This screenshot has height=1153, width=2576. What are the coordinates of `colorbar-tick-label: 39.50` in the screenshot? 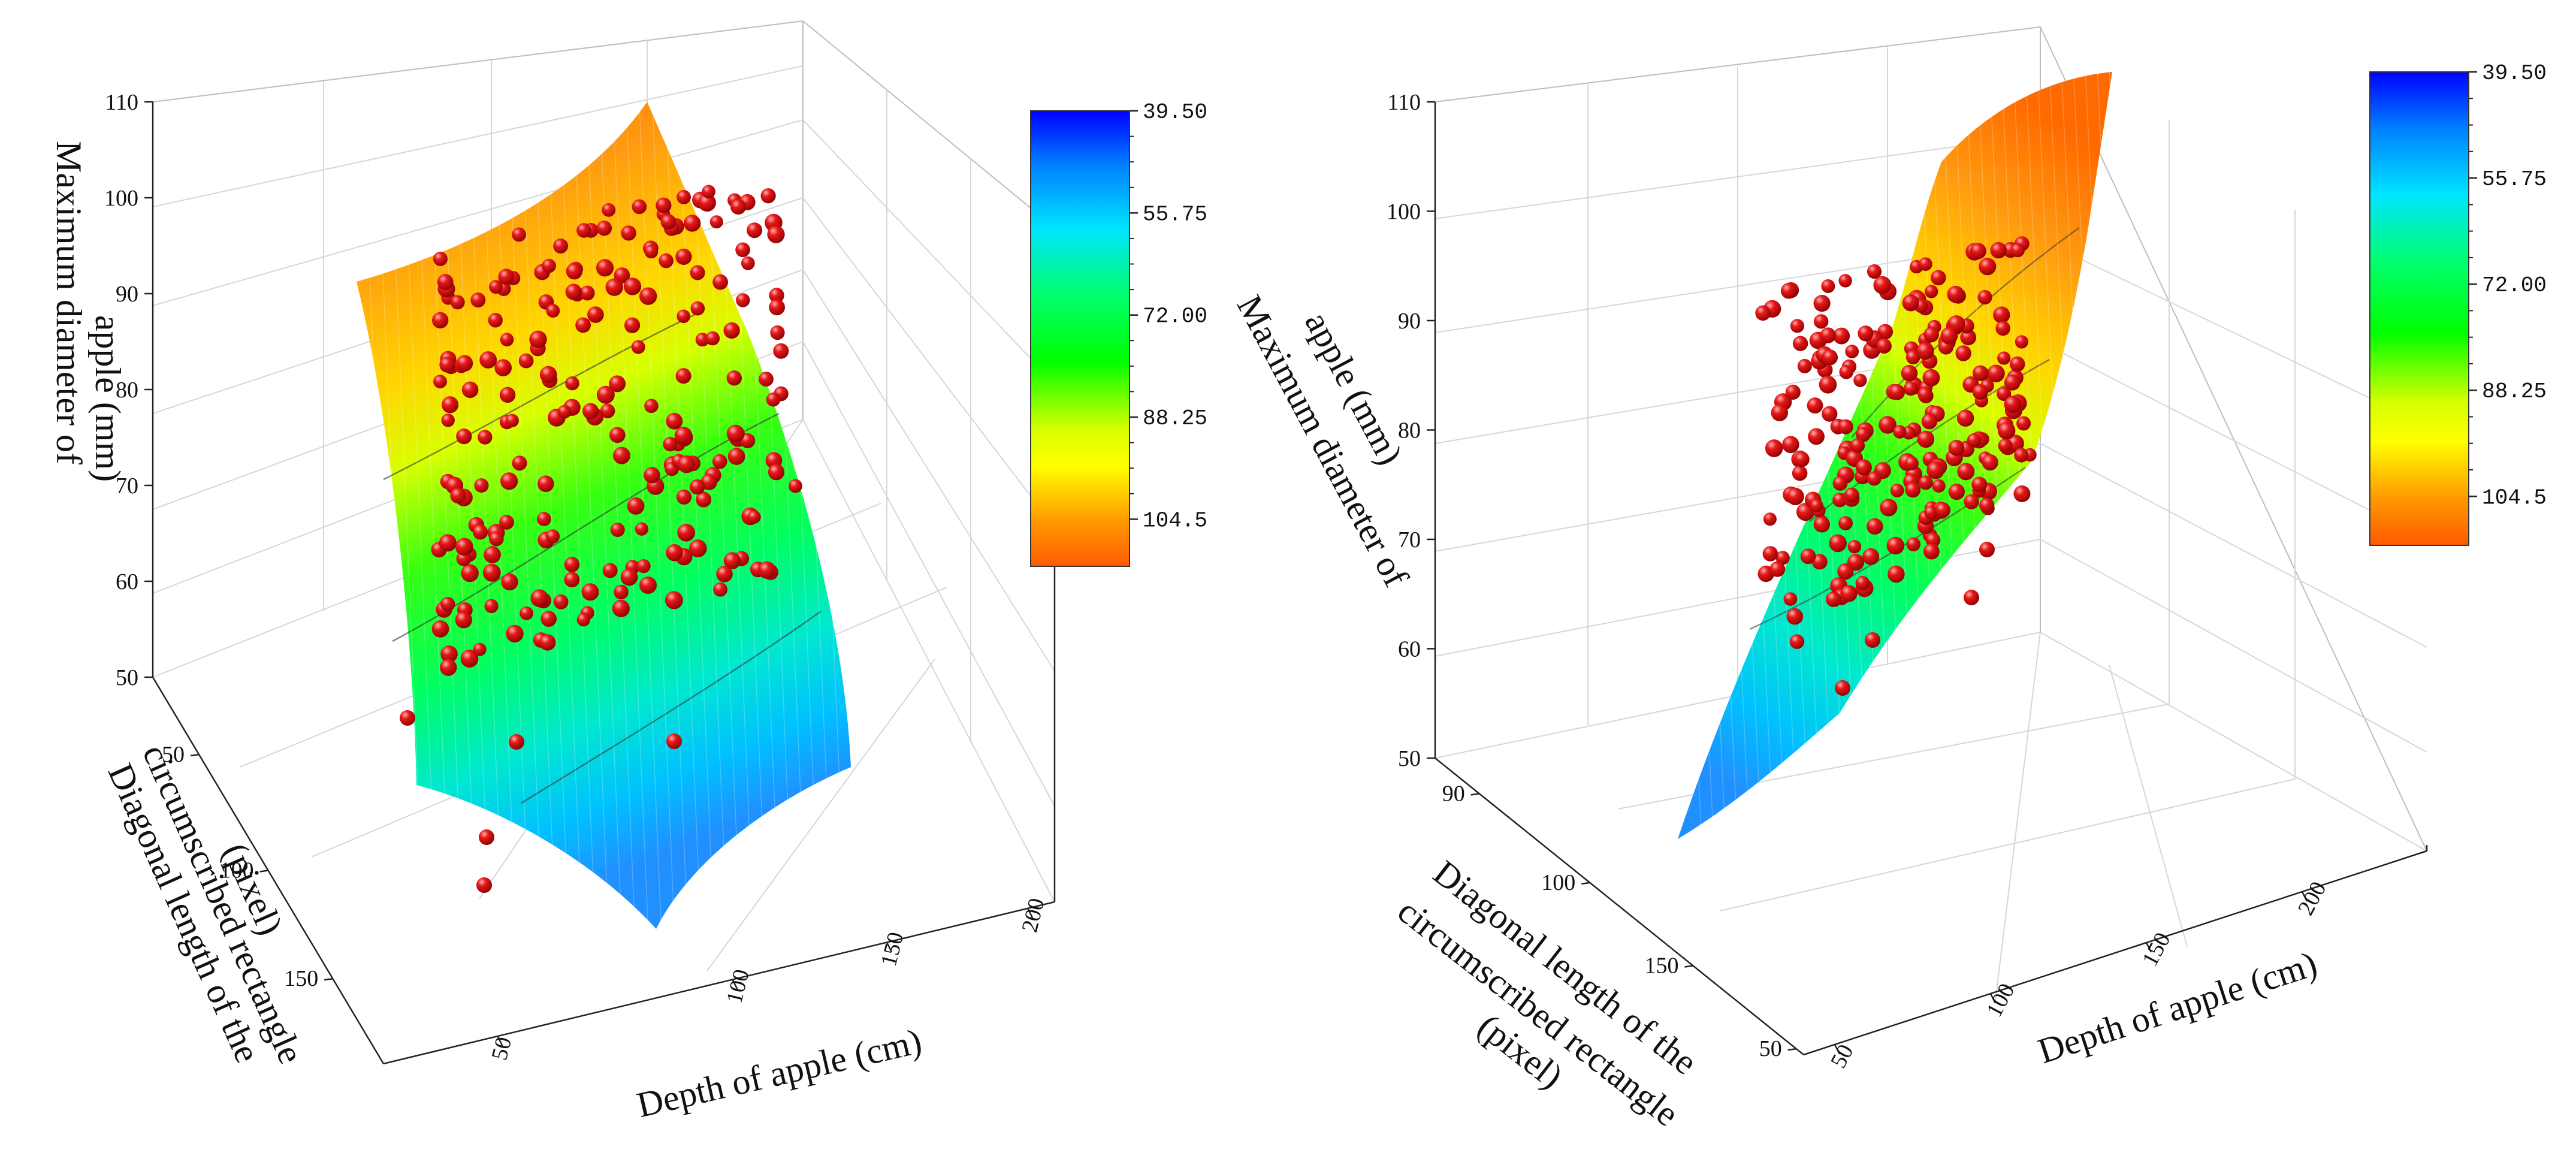 It's located at (2515, 73).